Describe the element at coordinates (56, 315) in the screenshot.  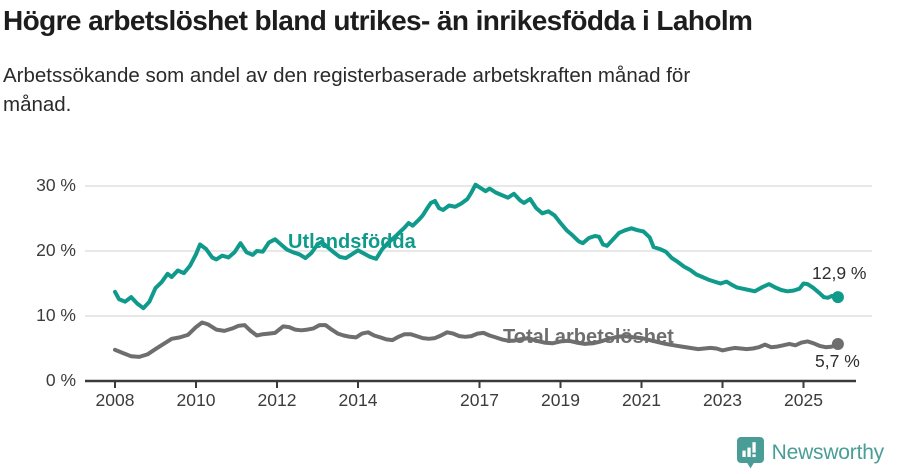
I see `y-axis-tick-label: 10 %` at that location.